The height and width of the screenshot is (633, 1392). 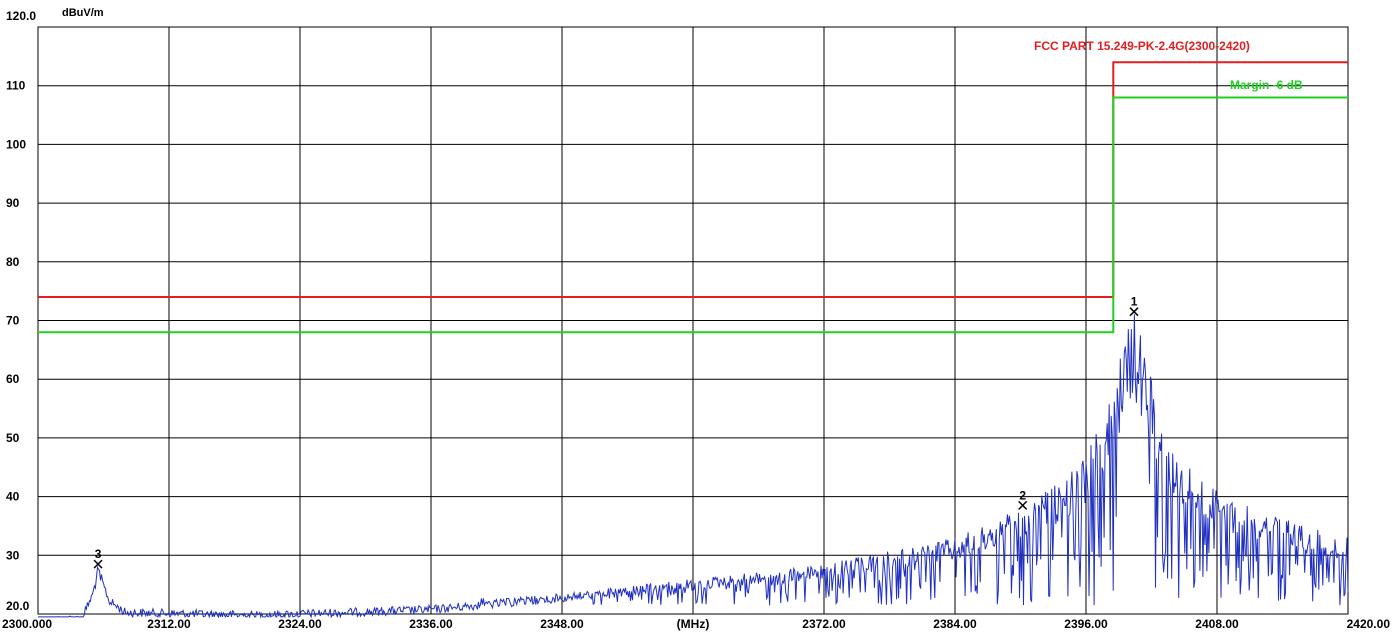 What do you see at coordinates (431, 624) in the screenshot?
I see `x-tick-label: 2336.00` at bounding box center [431, 624].